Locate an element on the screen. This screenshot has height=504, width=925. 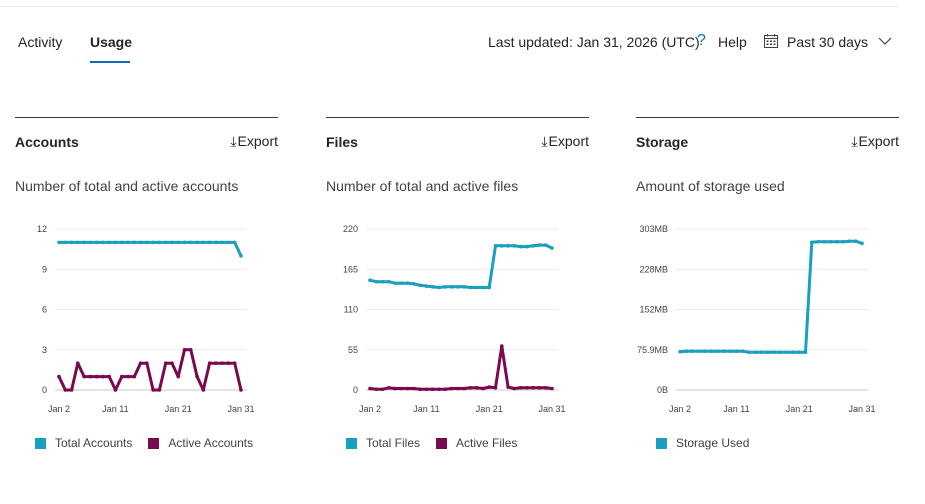
last-updated-text: Last updated: Jan 31, 2026 (UTC) is located at coordinates (594, 42).